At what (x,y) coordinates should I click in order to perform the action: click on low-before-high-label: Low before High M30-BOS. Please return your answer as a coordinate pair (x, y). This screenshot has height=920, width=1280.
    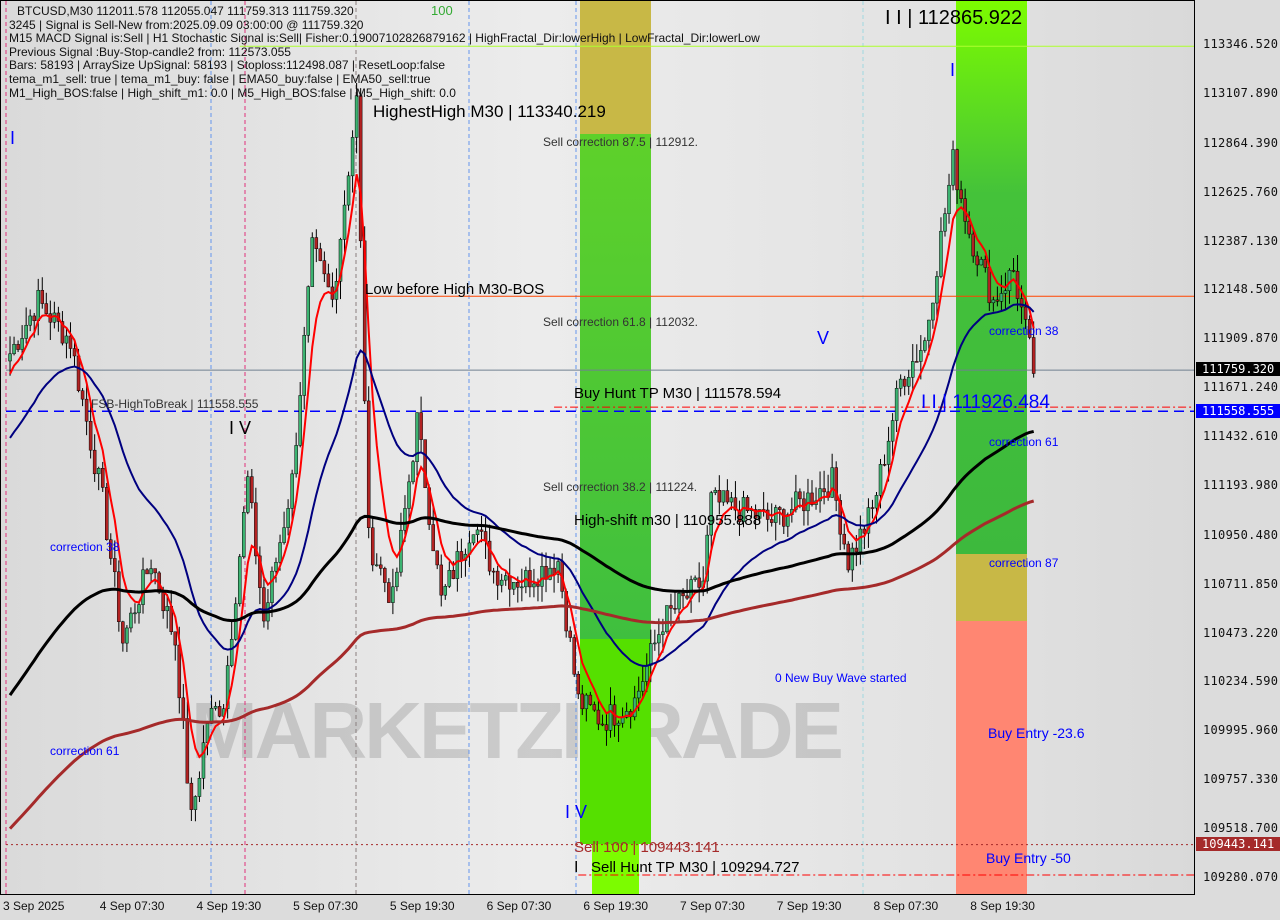
    Looking at the image, I should click on (455, 289).